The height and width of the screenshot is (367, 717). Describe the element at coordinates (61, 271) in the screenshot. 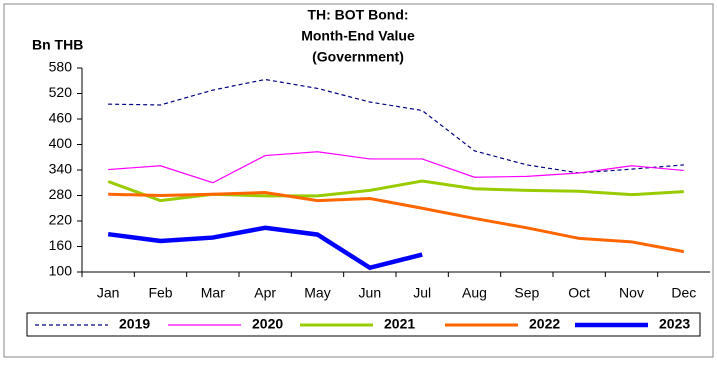

I see `y-tick-label: 100` at that location.